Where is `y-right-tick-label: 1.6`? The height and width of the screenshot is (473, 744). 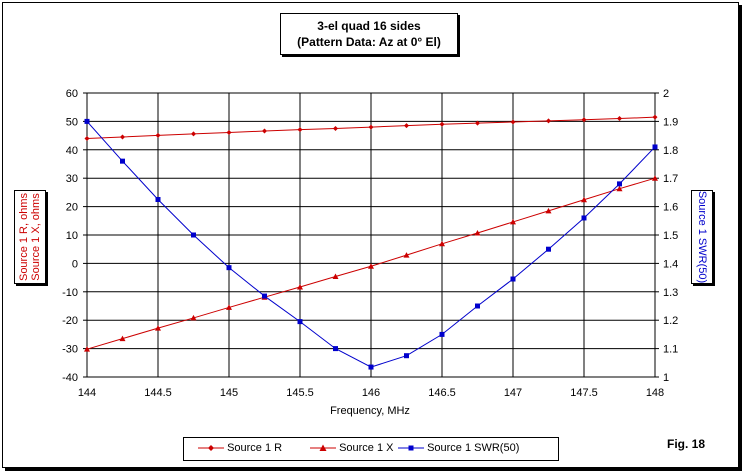 y-right-tick-label: 1.6 is located at coordinates (670, 208).